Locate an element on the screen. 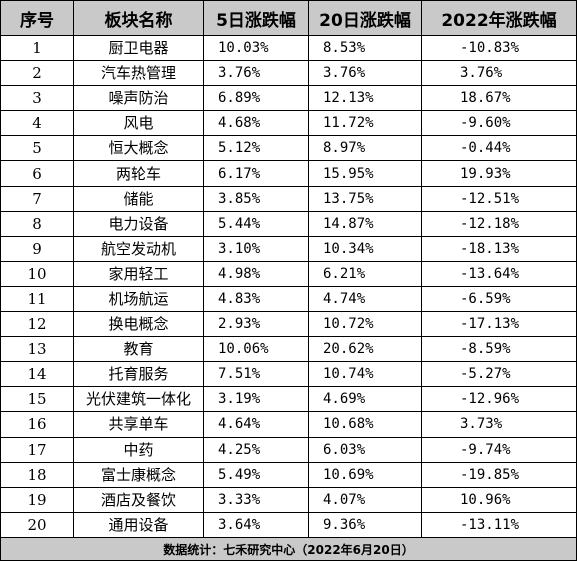 The image size is (577, 562). row-index: 2 is located at coordinates (37, 73).